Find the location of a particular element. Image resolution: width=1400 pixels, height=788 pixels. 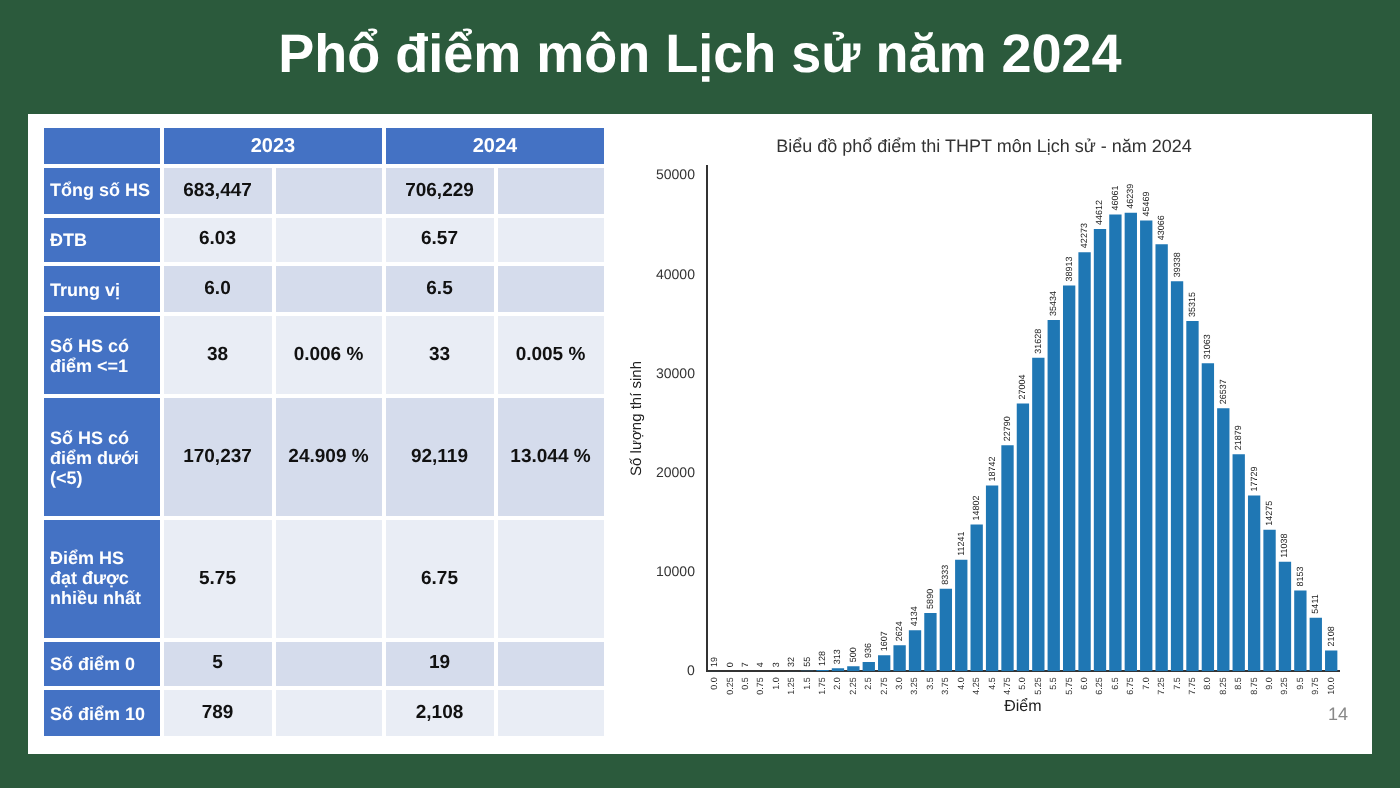

text: 6.03 is located at coordinates (217, 239).